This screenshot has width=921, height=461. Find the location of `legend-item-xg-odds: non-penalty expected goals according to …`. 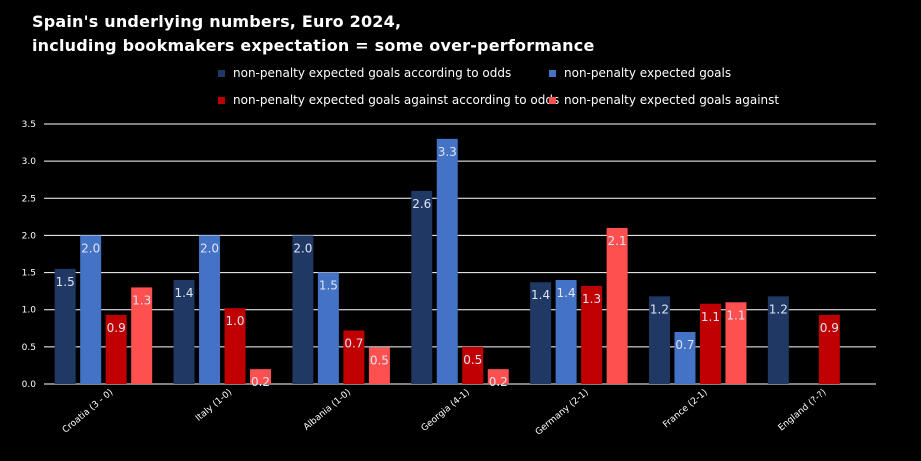

legend-item-xg-odds: non-penalty expected goals according to … is located at coordinates (364, 73).